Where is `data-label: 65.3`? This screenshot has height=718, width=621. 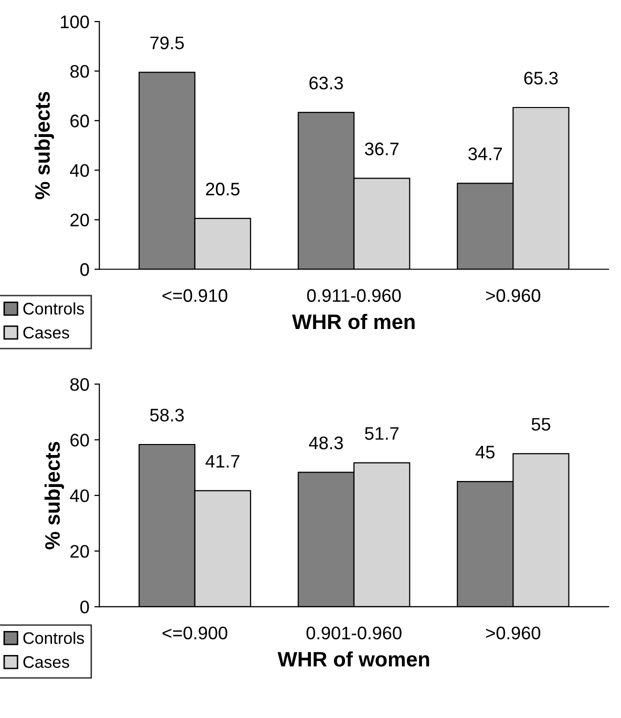
data-label: 65.3 is located at coordinates (541, 78).